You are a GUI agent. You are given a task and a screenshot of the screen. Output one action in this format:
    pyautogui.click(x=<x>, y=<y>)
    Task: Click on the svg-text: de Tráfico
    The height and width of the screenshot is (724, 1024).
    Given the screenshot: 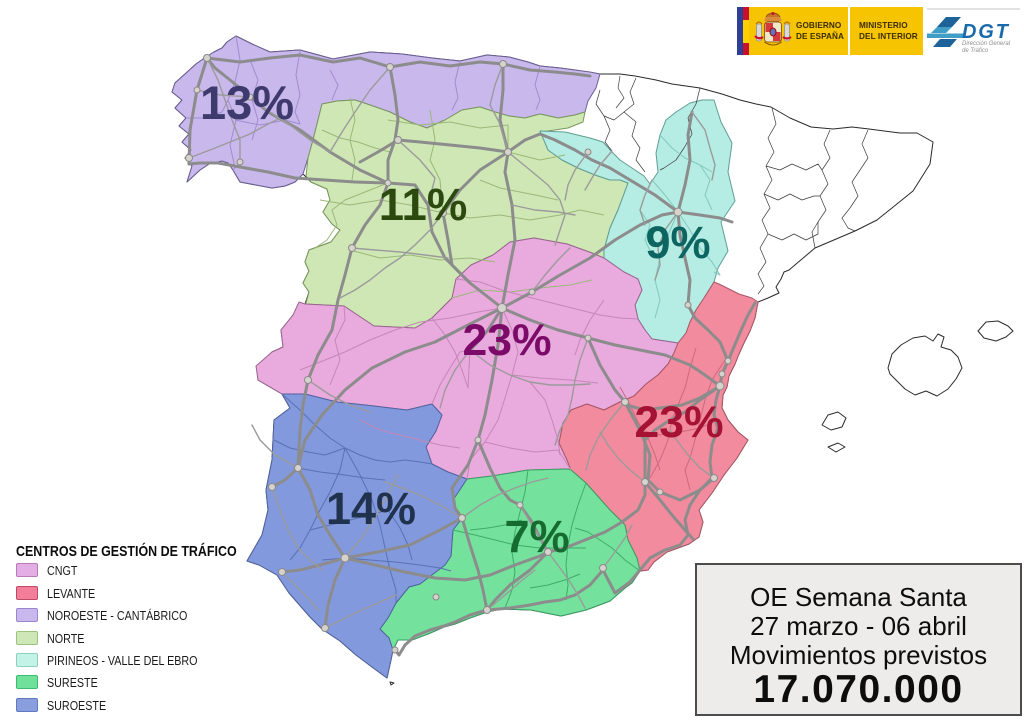 What is the action you would take?
    pyautogui.click(x=975, y=51)
    